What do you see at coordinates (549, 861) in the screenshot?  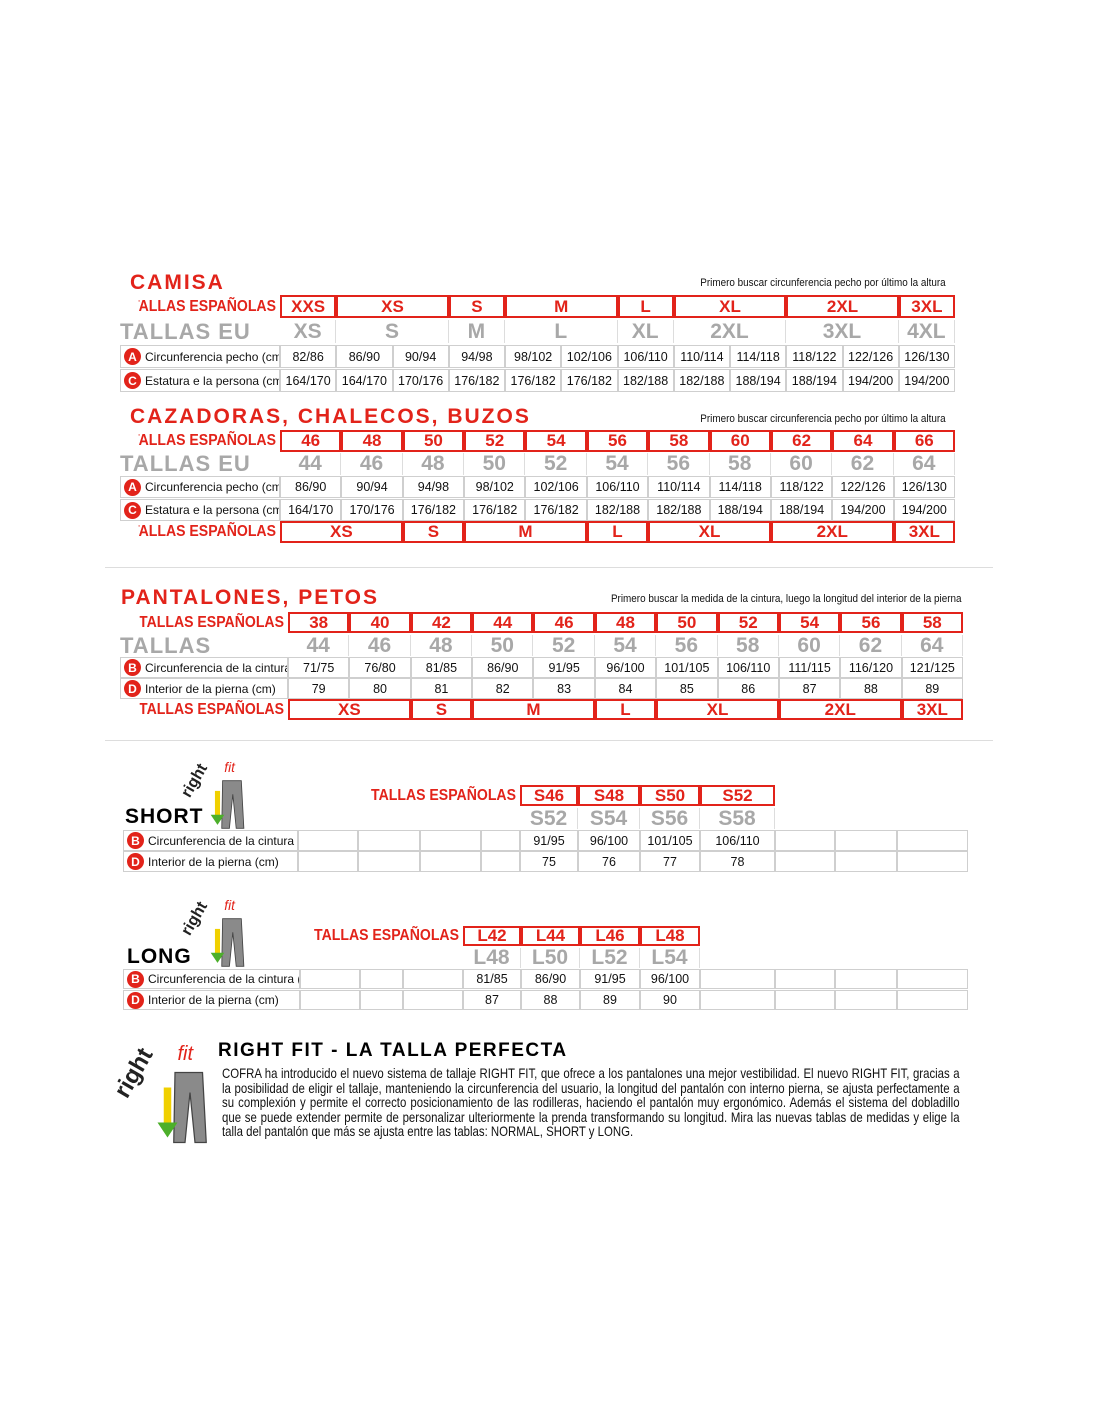 I see `cell: 75` at bounding box center [549, 861].